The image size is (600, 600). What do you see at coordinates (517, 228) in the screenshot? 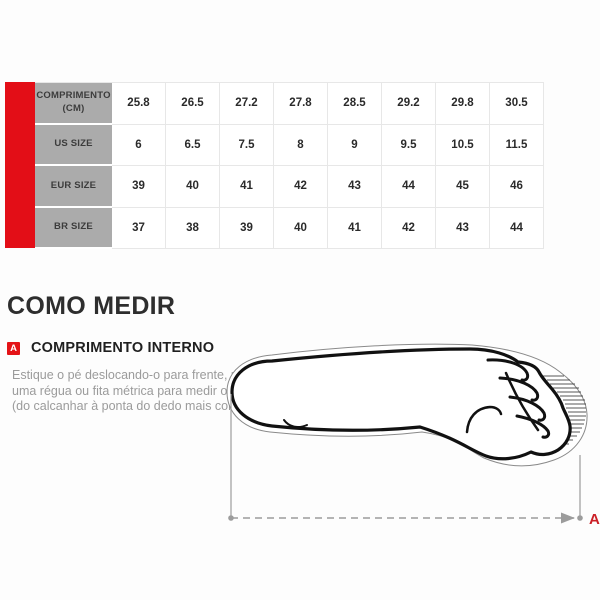
I see `br-size-cell: 44` at bounding box center [517, 228].